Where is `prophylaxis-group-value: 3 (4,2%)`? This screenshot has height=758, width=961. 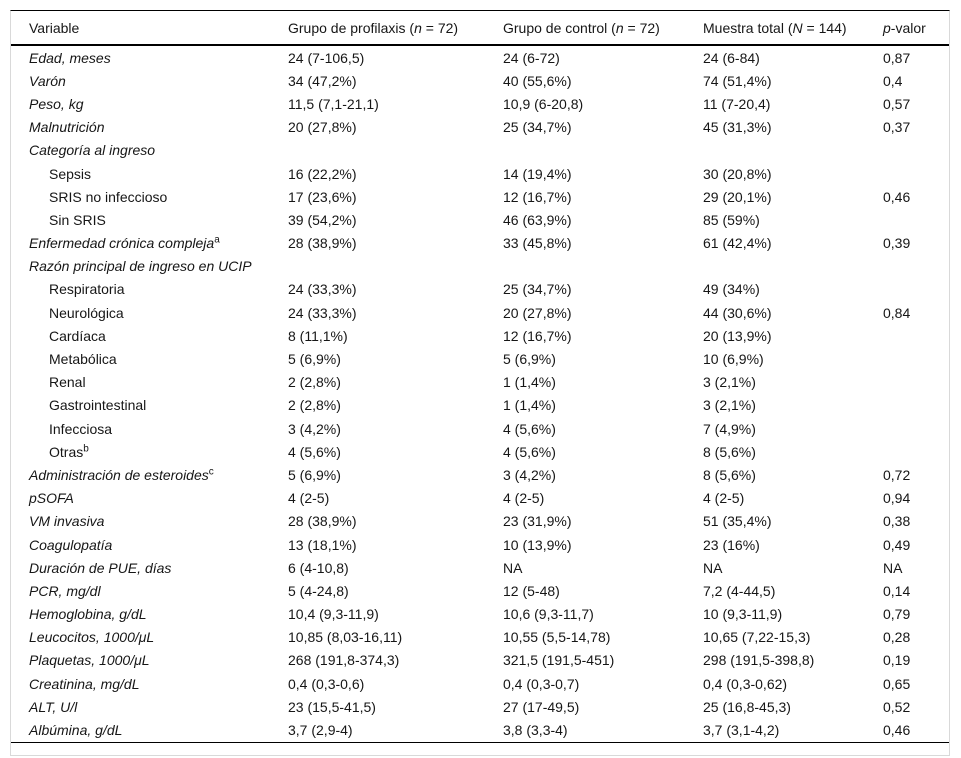 prophylaxis-group-value: 3 (4,2%) is located at coordinates (314, 428).